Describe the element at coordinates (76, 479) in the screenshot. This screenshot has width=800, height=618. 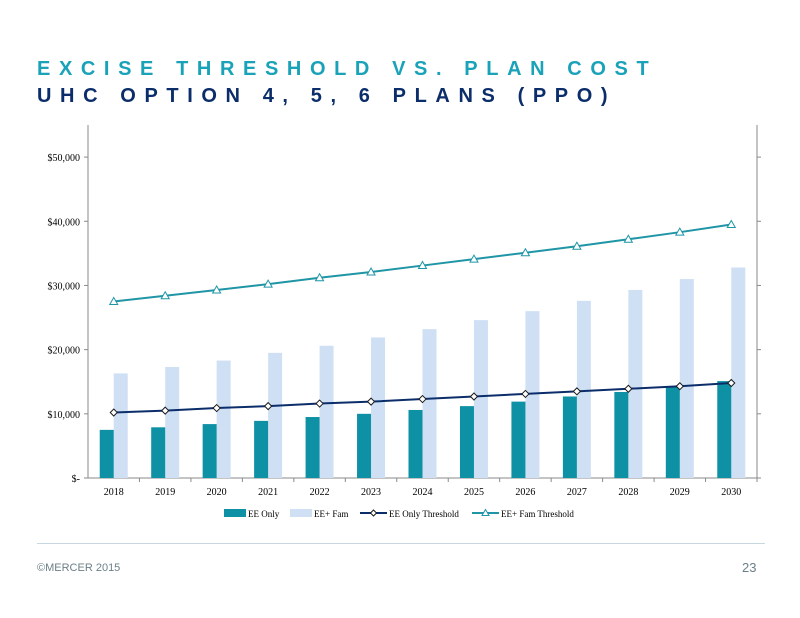
I see `y-tick-label: $-` at that location.